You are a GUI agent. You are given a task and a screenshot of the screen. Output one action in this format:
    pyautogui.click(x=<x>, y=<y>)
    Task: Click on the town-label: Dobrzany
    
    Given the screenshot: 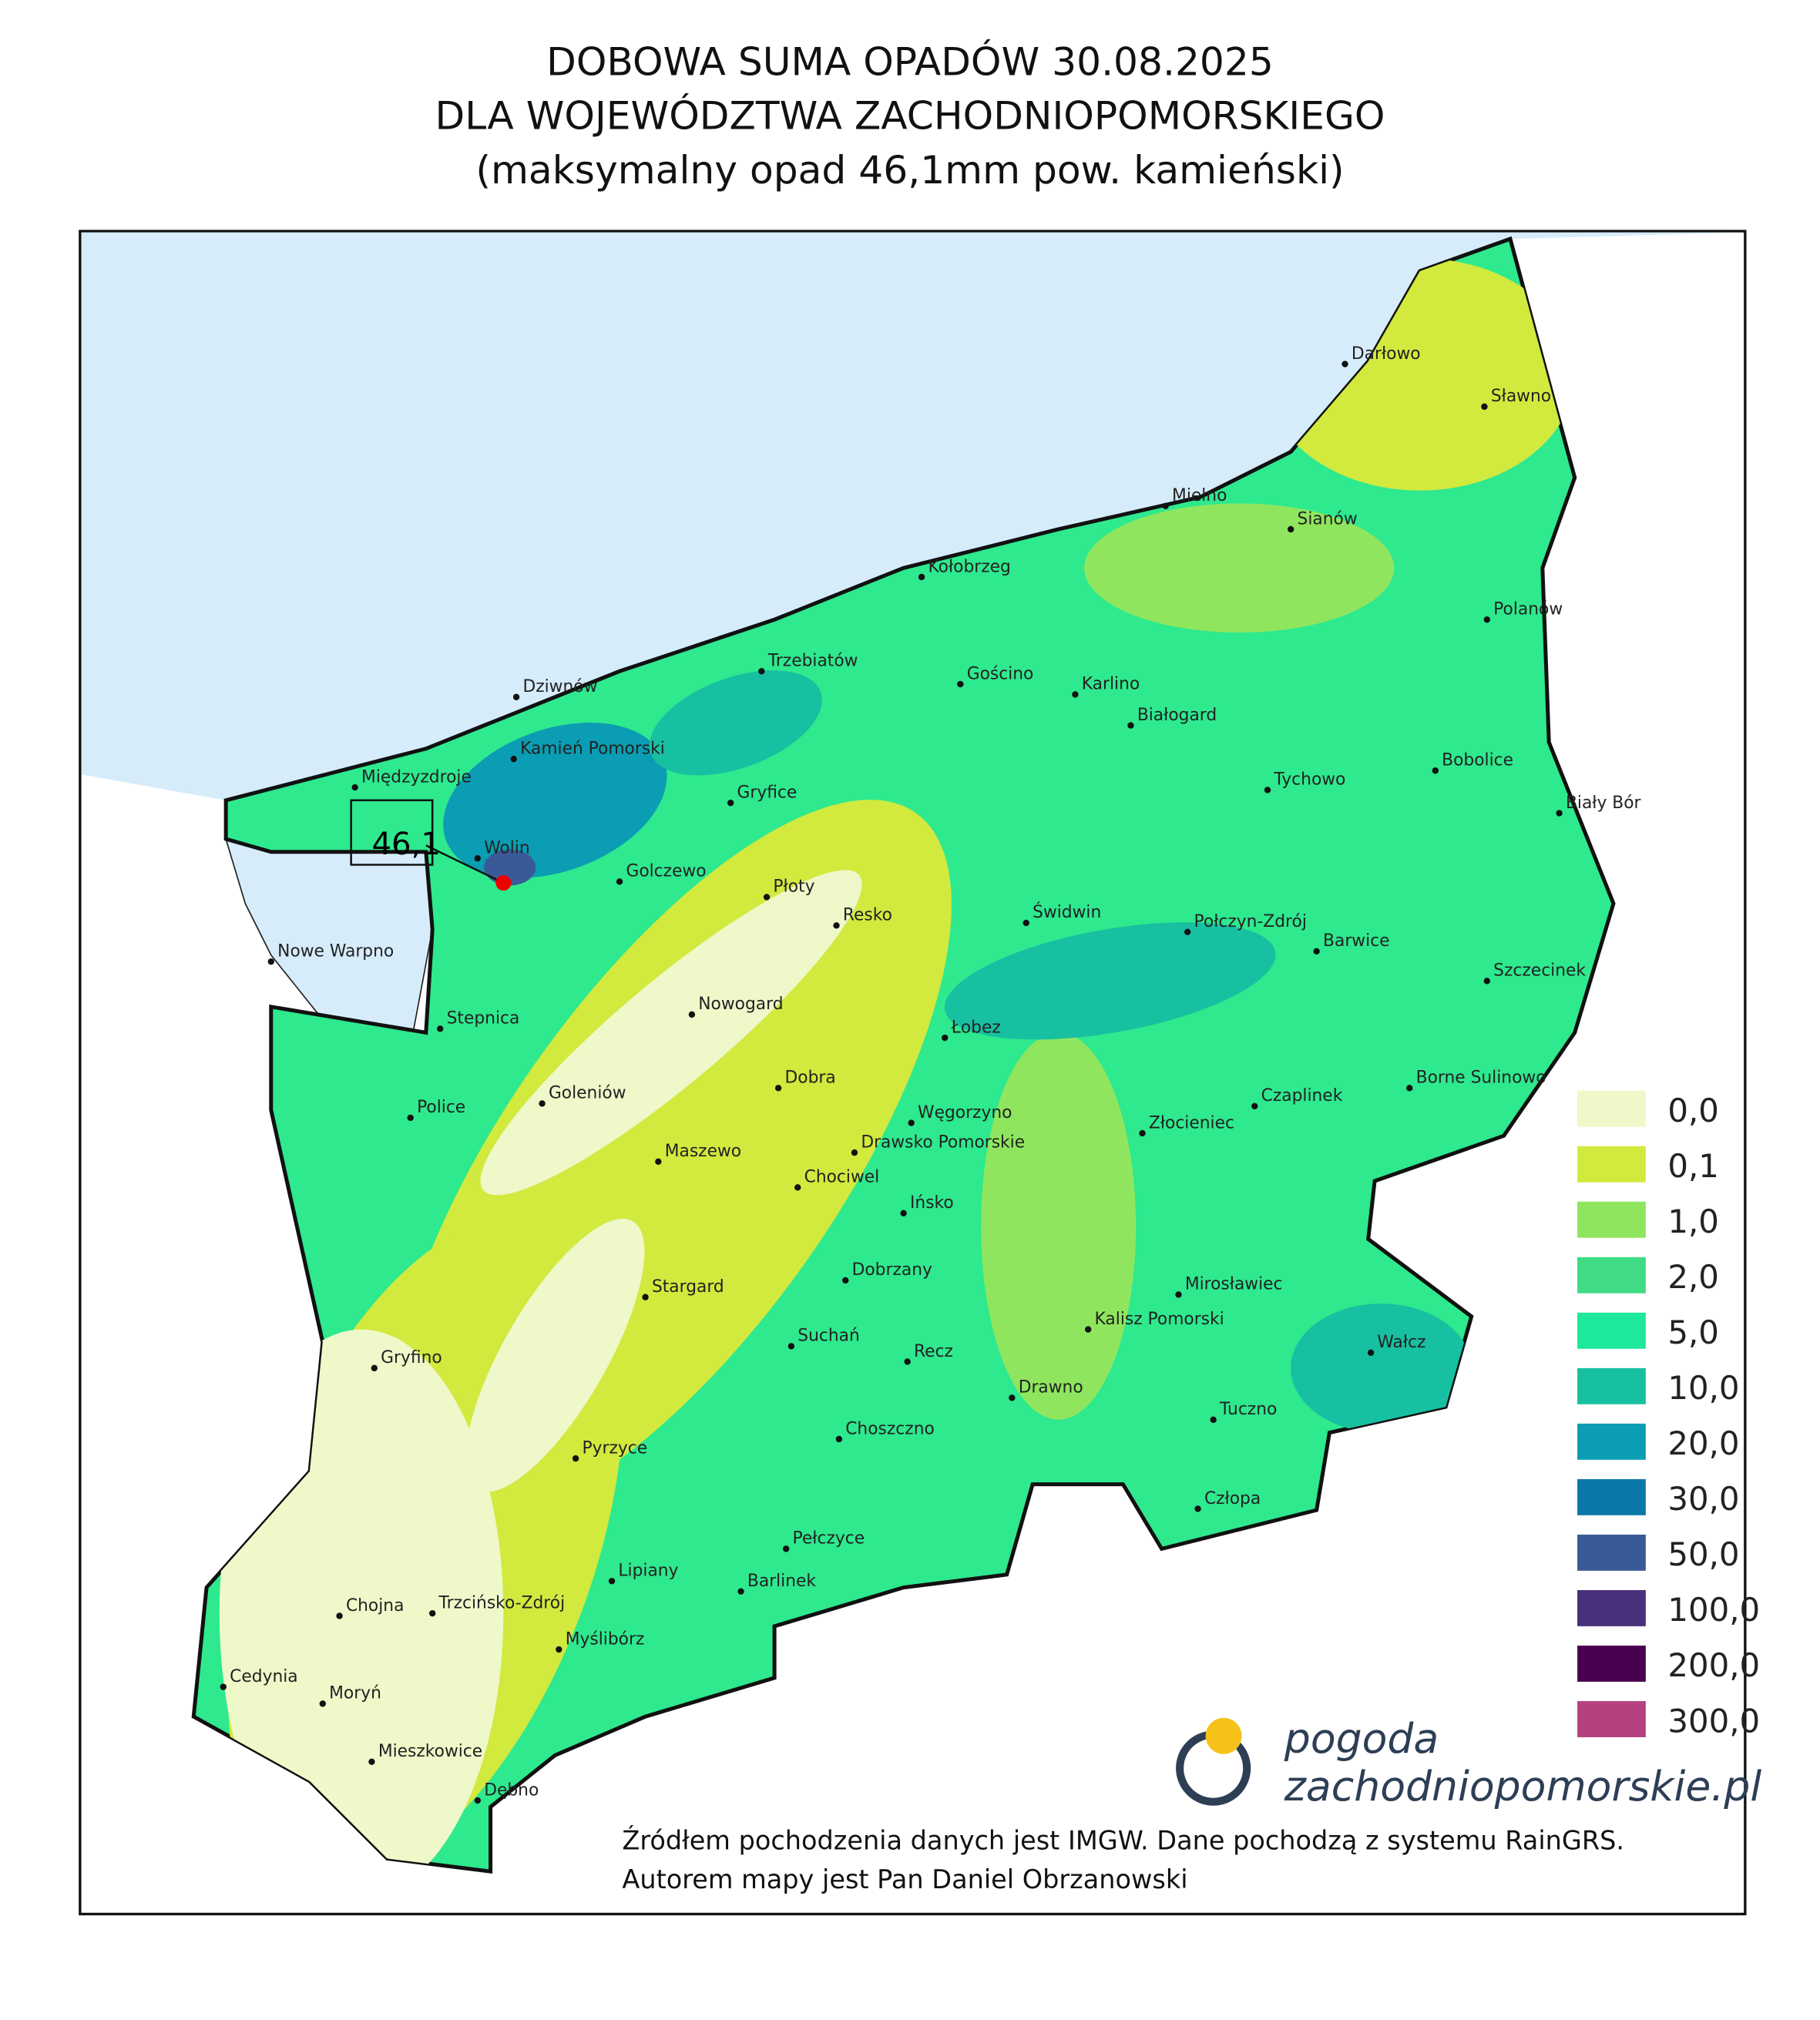 What is the action you would take?
    pyautogui.click(x=892, y=1270)
    